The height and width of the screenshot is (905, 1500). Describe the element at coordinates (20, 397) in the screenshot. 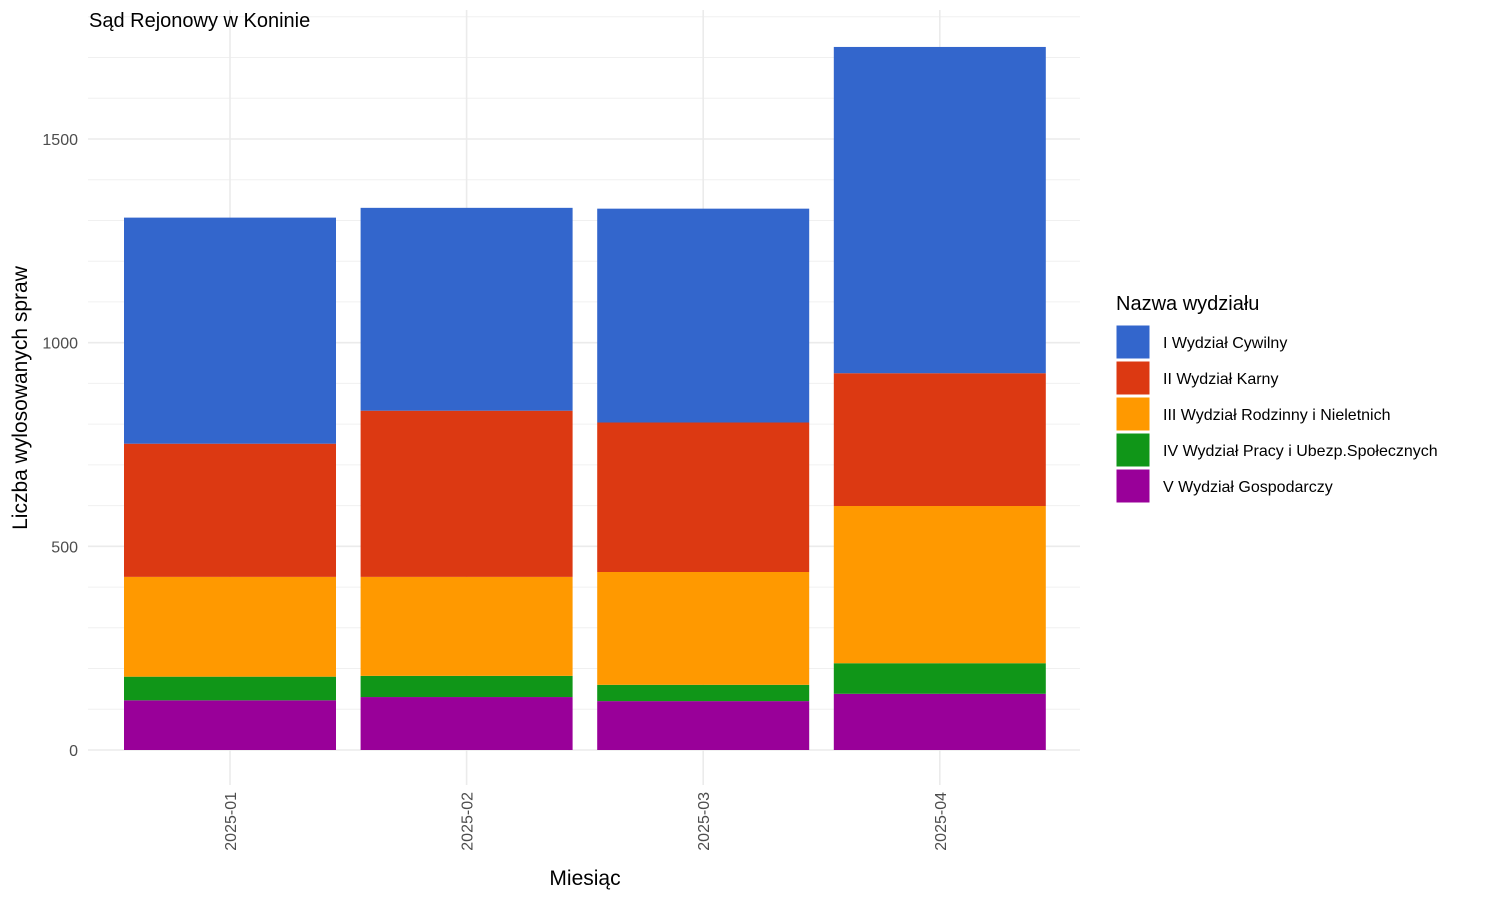

I see `y-axis-label: Liczba wylosowanych spraw` at that location.